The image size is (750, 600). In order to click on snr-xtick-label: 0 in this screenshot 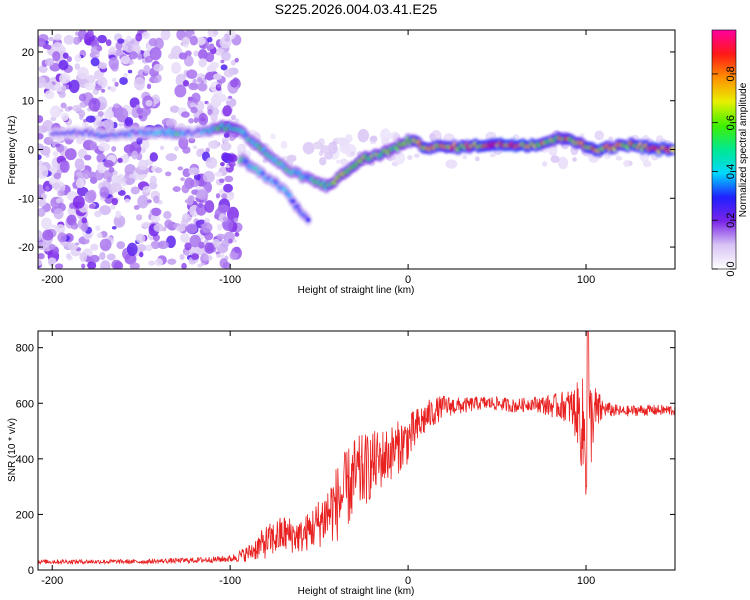, I will do `click(408, 581)`.